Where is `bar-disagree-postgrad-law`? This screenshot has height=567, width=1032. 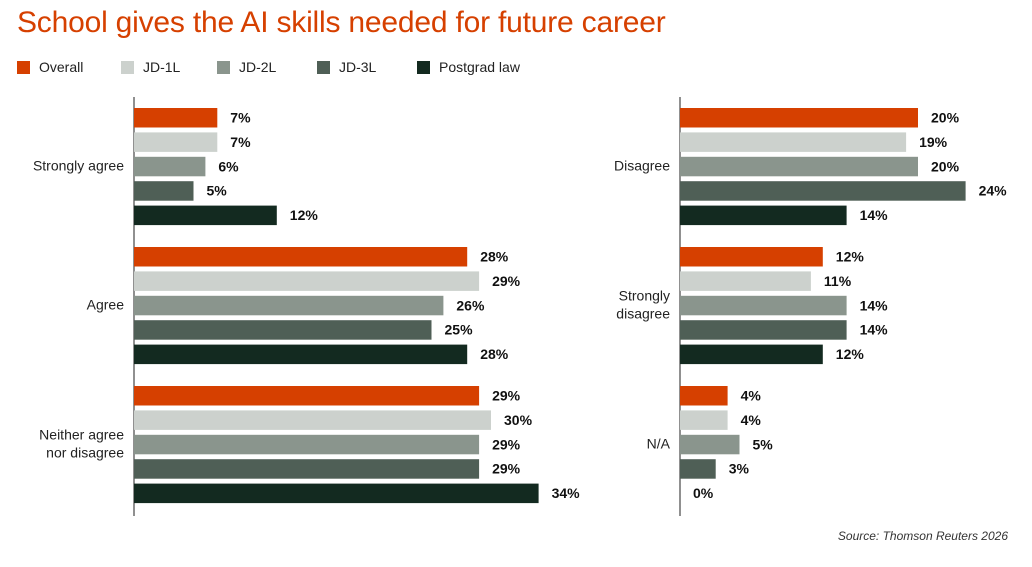 bar-disagree-postgrad-law is located at coordinates (763, 215).